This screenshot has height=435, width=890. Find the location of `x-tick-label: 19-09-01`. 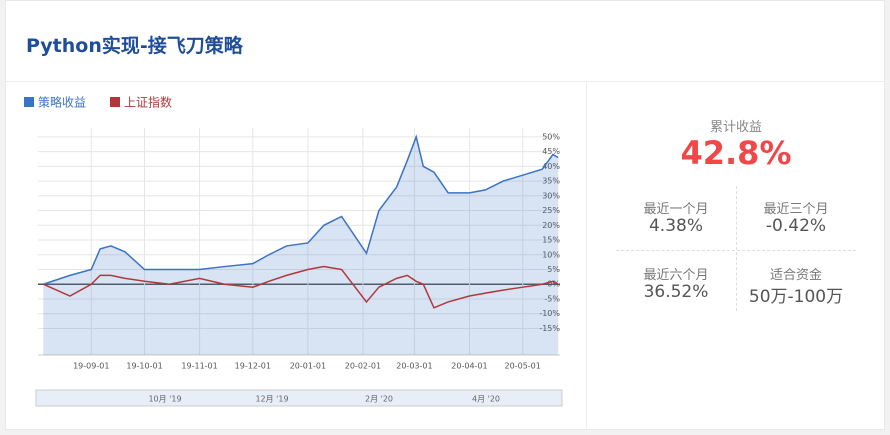

x-tick-label: 19-09-01 is located at coordinates (91, 366).